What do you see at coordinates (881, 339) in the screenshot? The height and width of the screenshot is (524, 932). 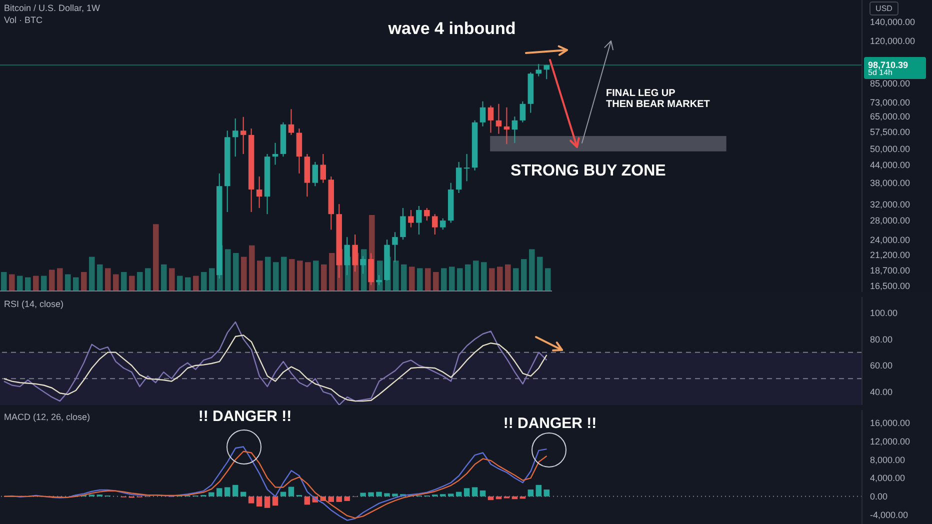 I see `y-tick-label: 80.00` at bounding box center [881, 339].